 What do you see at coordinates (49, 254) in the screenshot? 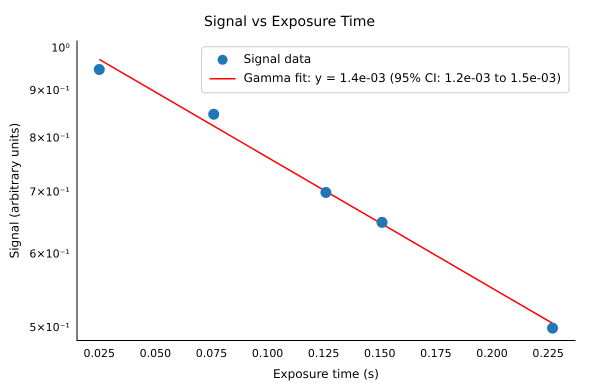
I see `y-tick-label: 6×10⁻¹` at bounding box center [49, 254].